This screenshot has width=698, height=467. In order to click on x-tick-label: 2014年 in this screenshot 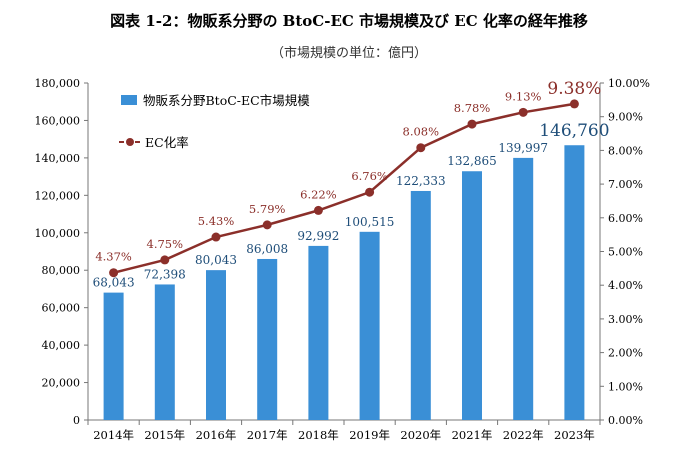, I will do `click(113, 435)`.